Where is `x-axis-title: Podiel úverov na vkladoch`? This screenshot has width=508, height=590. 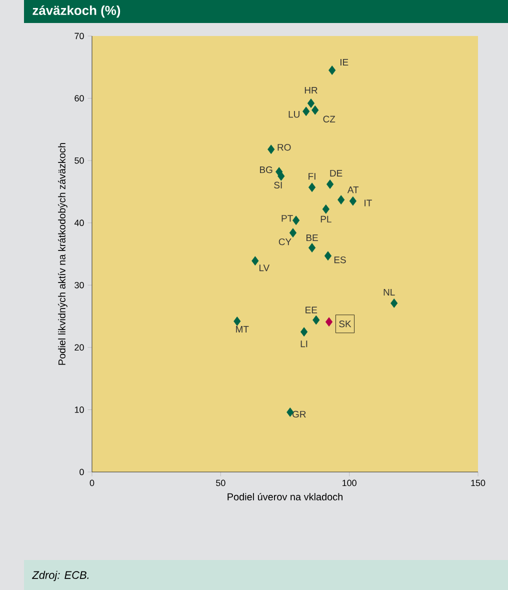 x-axis-title: Podiel úverov na vkladoch is located at coordinates (285, 496).